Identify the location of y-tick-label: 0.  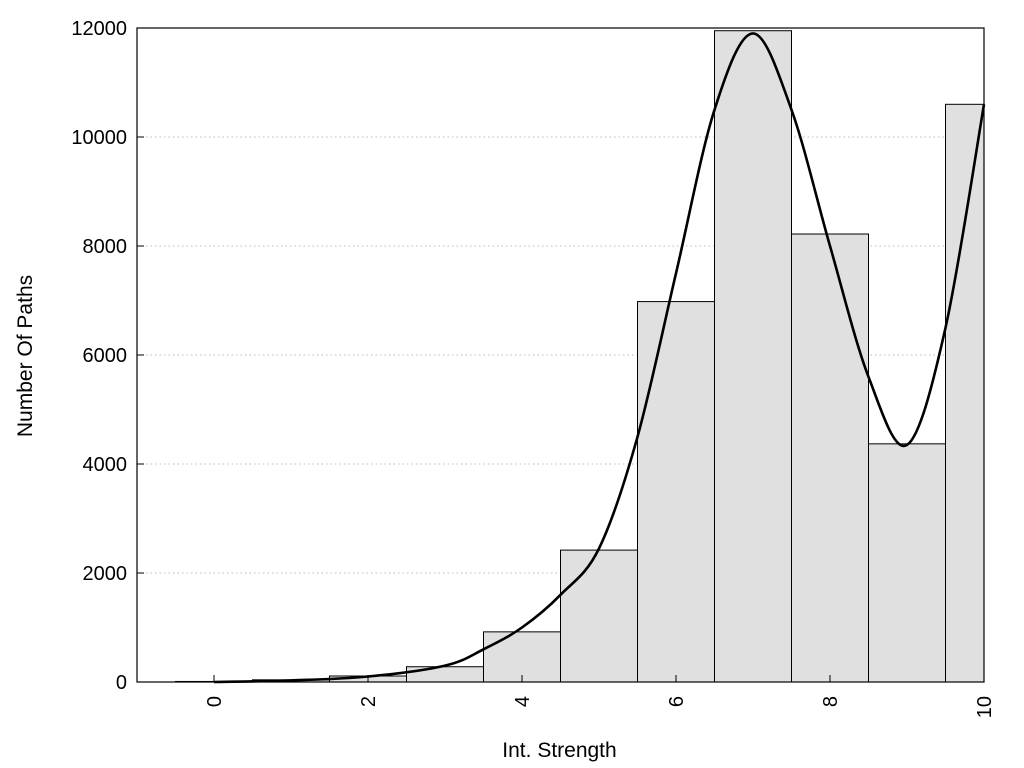
(121, 683).